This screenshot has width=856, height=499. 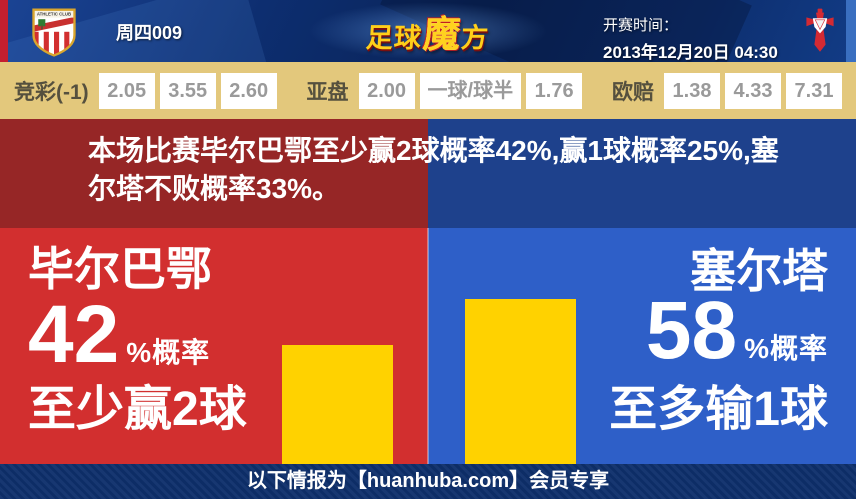 What do you see at coordinates (470, 90) in the screenshot?
I see `yapan-handicap: 一球/球半` at bounding box center [470, 90].